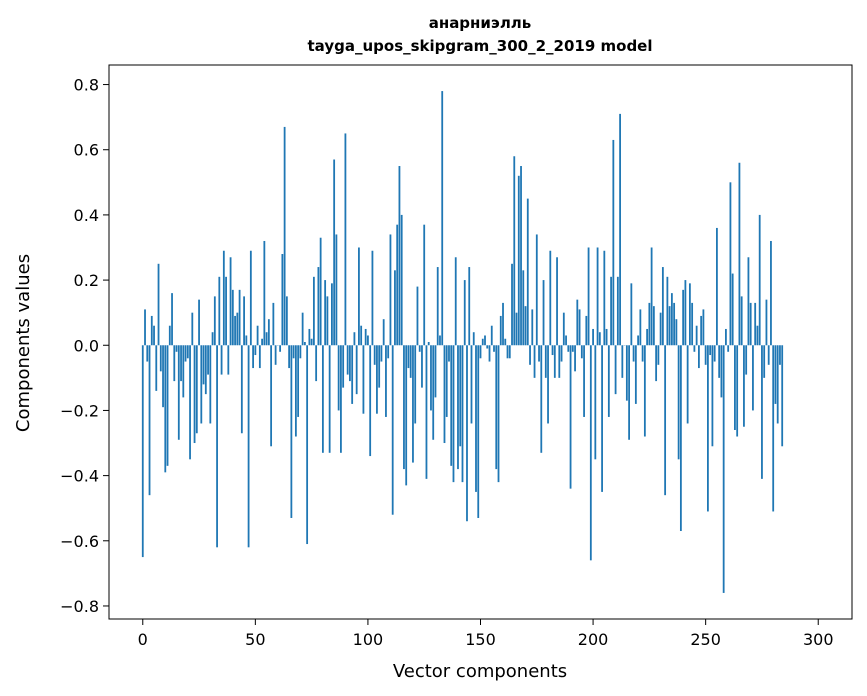 The height and width of the screenshot is (696, 867). I want to click on y-tick-label: −0.2, so click(79, 410).